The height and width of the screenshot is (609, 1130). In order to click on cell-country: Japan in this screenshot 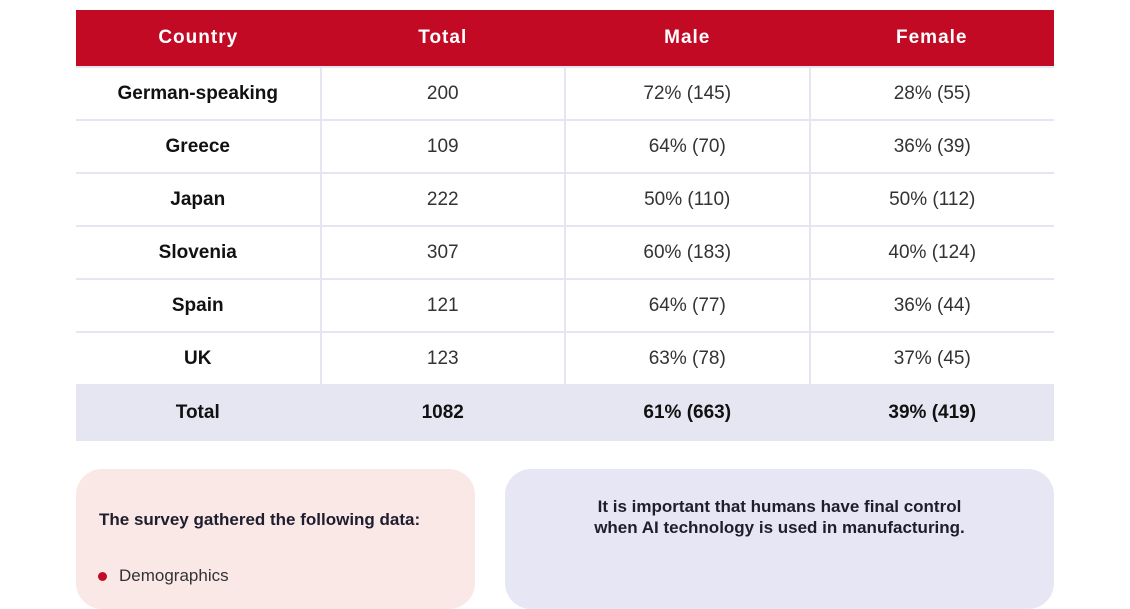, I will do `click(199, 199)`.